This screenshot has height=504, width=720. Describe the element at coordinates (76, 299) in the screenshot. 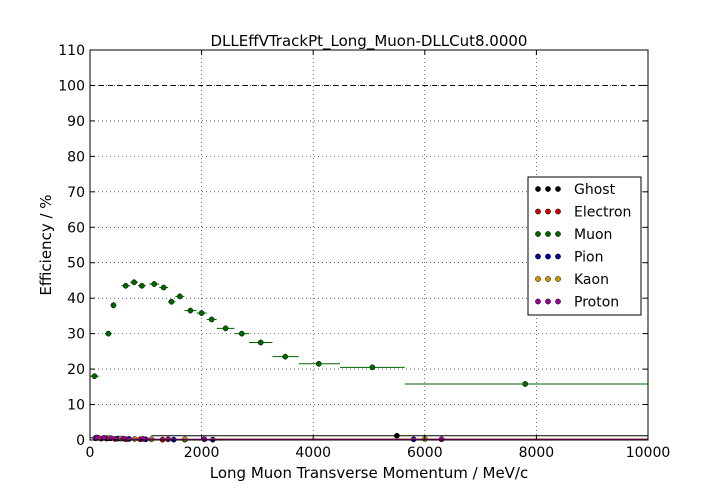

I see `y-tick-label: 40` at that location.